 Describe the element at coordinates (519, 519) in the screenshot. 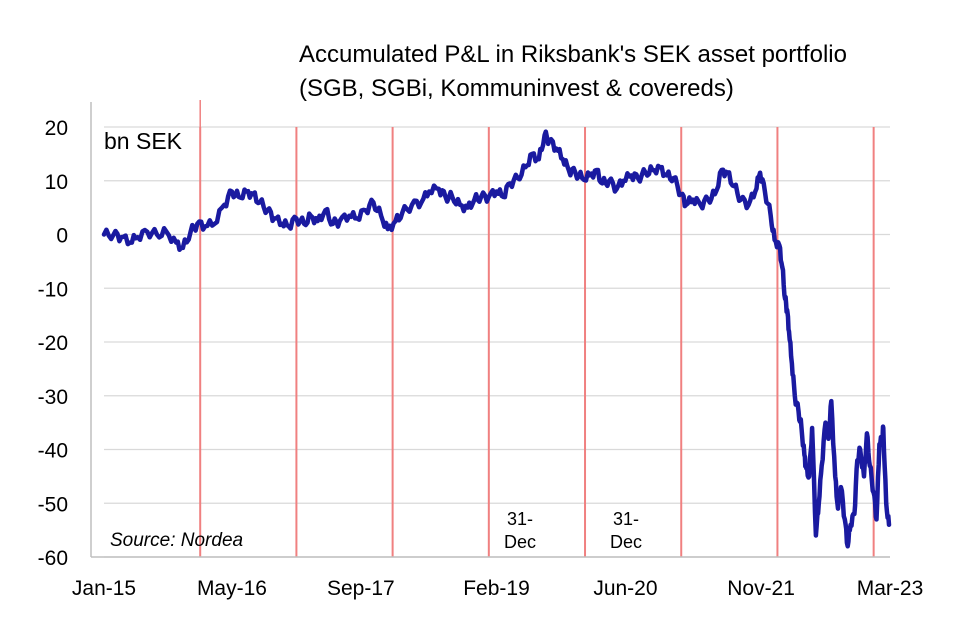

I see `annotation-1-line-1: 31-` at that location.